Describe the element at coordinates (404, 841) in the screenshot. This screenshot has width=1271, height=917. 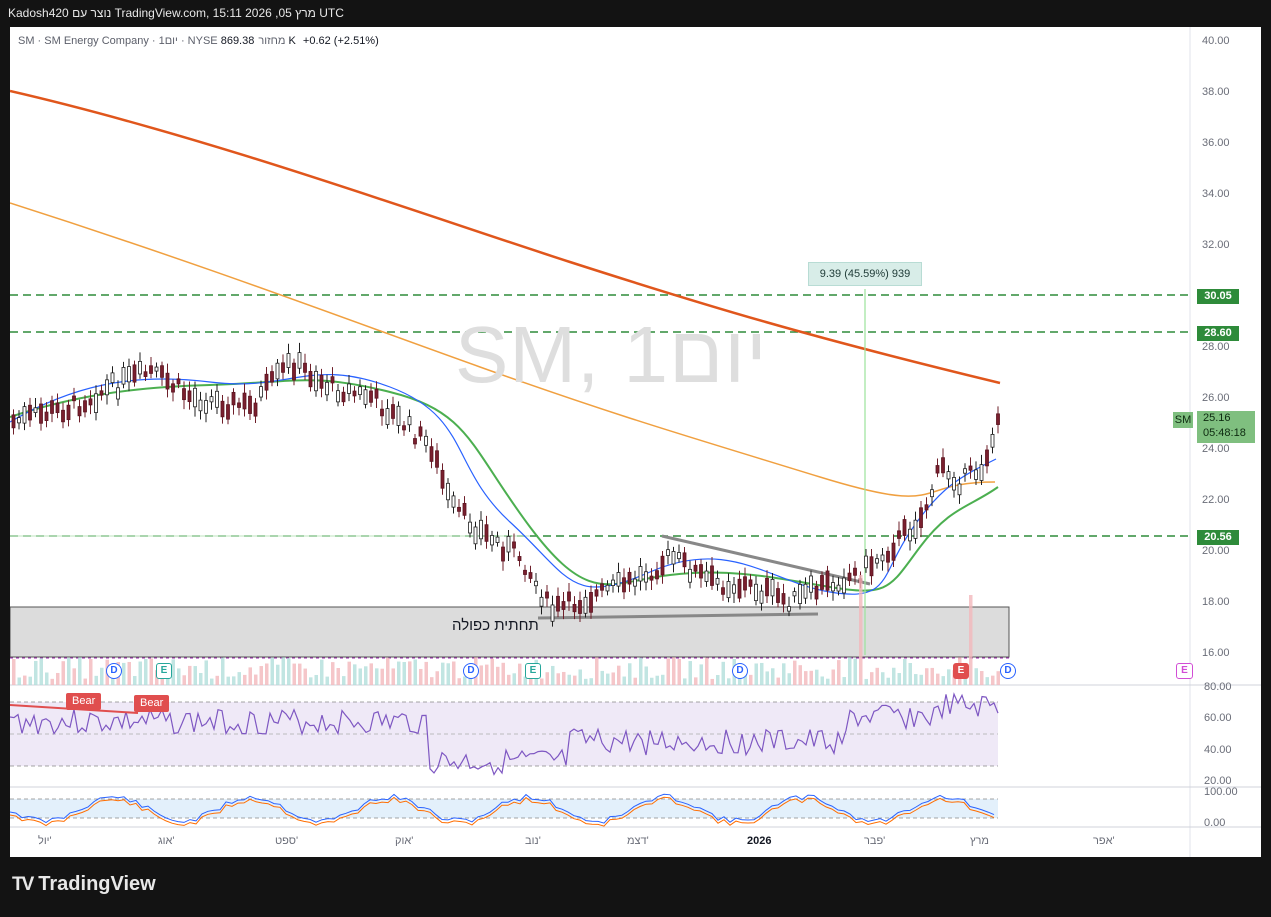
I see `time-axis-label: אוק'` at that location.